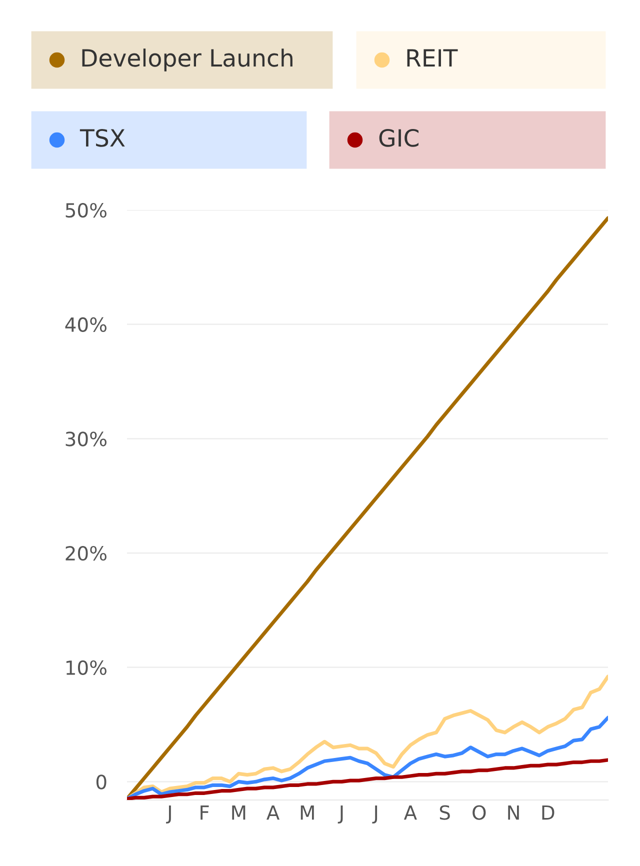 The width and height of the screenshot is (640, 866). What do you see at coordinates (86, 668) in the screenshot?
I see `y-tick-label: 10%` at bounding box center [86, 668].